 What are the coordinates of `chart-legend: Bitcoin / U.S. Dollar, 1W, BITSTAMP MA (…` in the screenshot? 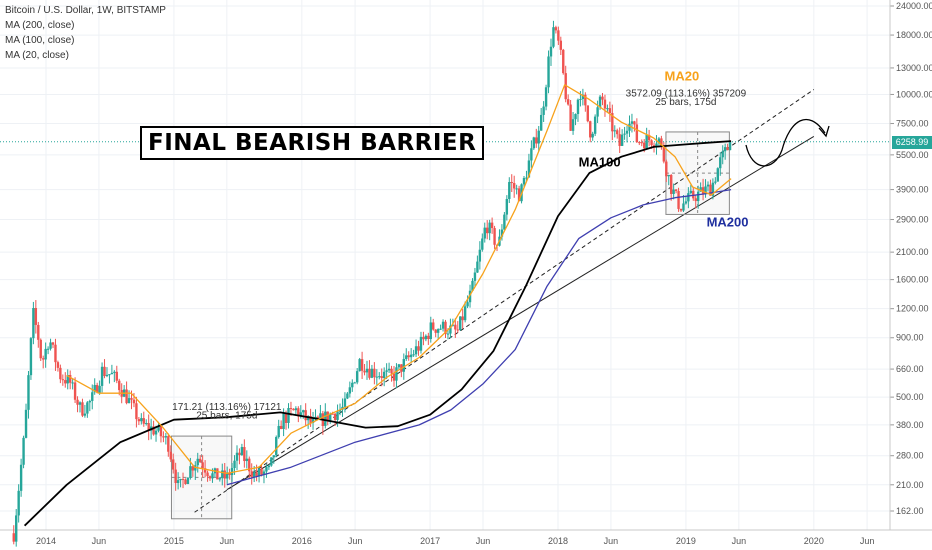 It's located at (85, 33).